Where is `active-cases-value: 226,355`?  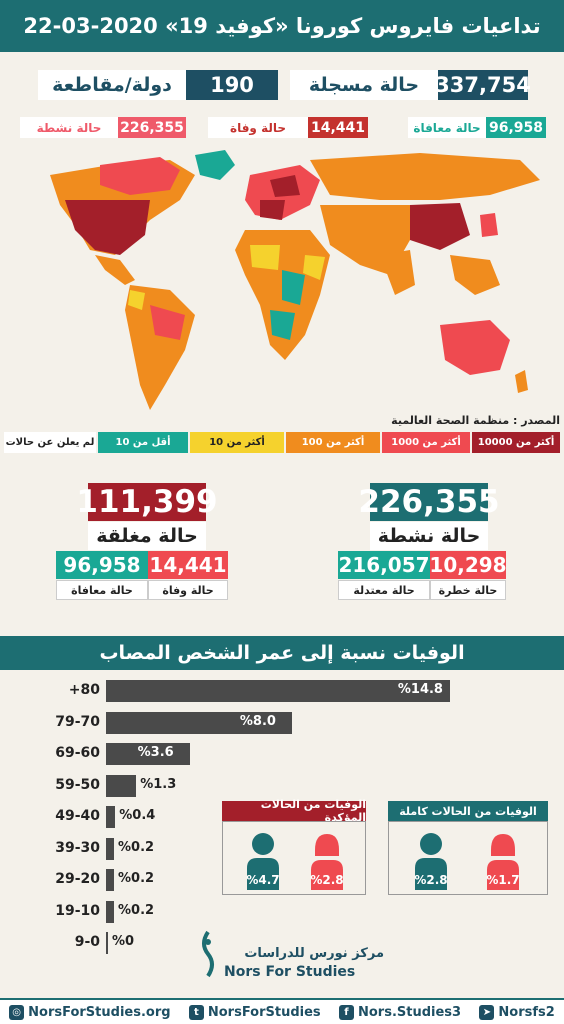
active-cases-value: 226,355 is located at coordinates (429, 502).